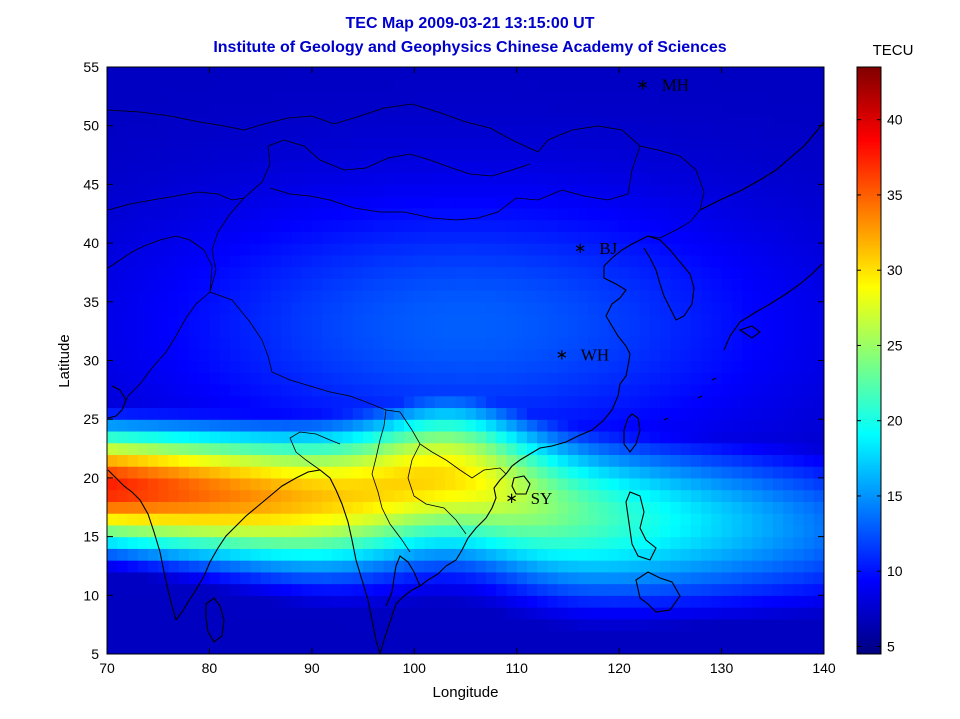  What do you see at coordinates (669, 278) in the screenshot?
I see `korea` at bounding box center [669, 278].